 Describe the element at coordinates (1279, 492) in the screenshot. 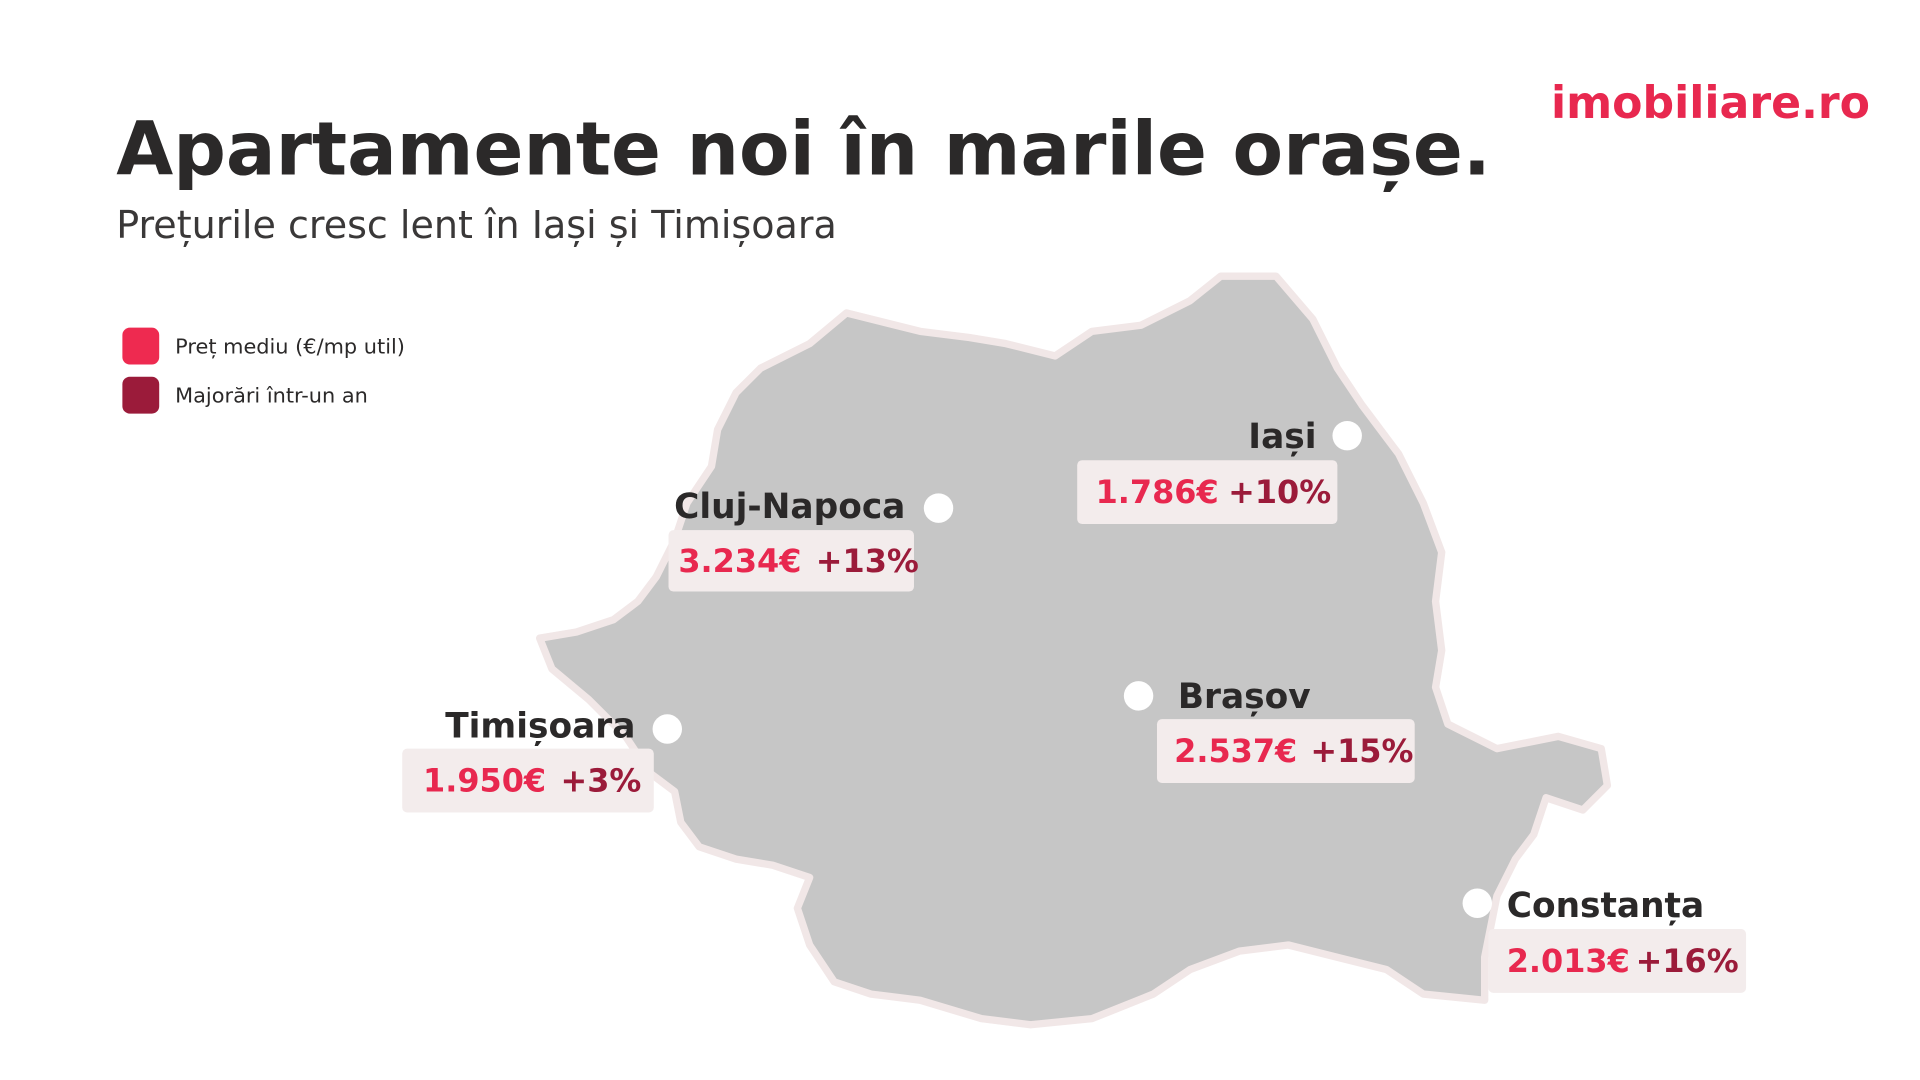

I see `change: +10%` at that location.